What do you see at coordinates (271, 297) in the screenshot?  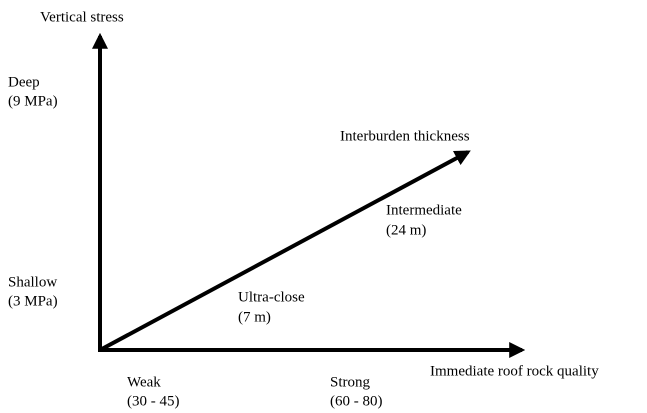 I see `level-label: Ultra-close` at bounding box center [271, 297].